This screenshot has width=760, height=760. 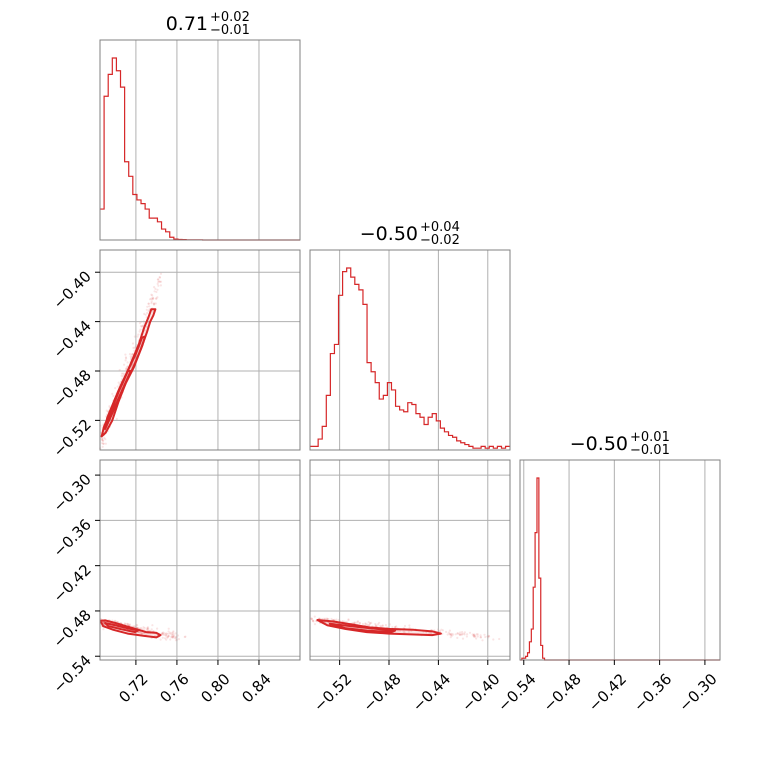 I want to click on title-plus-p2: +0.01, so click(x=650, y=437).